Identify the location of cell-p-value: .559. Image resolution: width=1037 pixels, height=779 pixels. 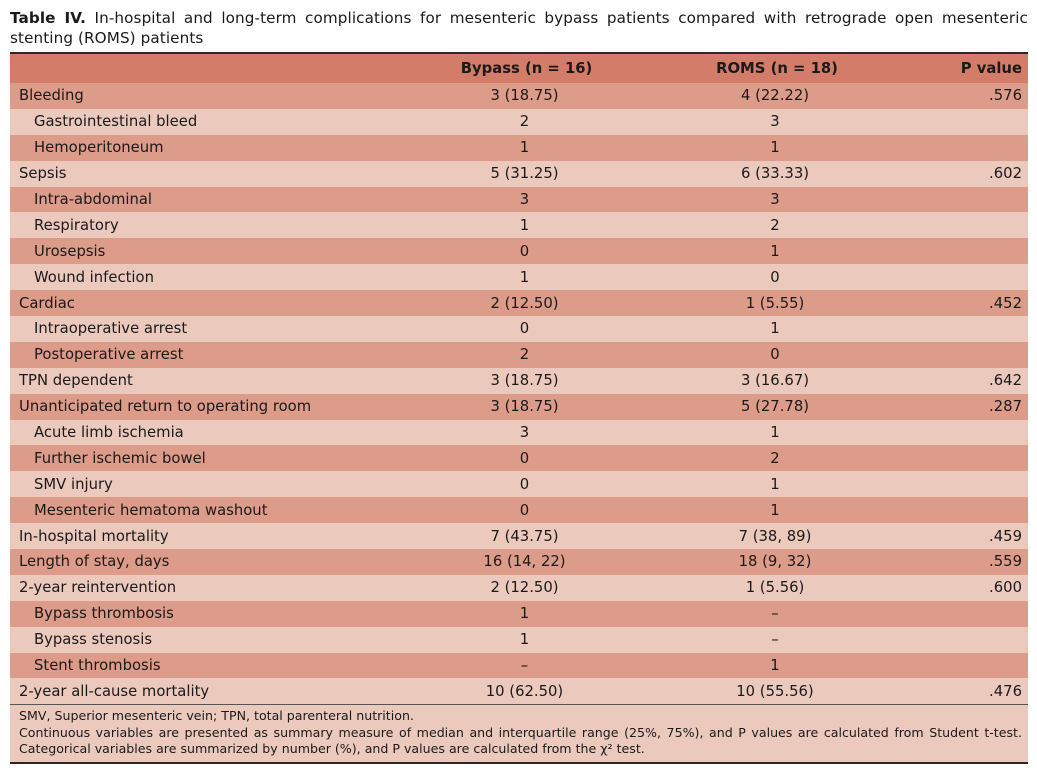
(1005, 562).